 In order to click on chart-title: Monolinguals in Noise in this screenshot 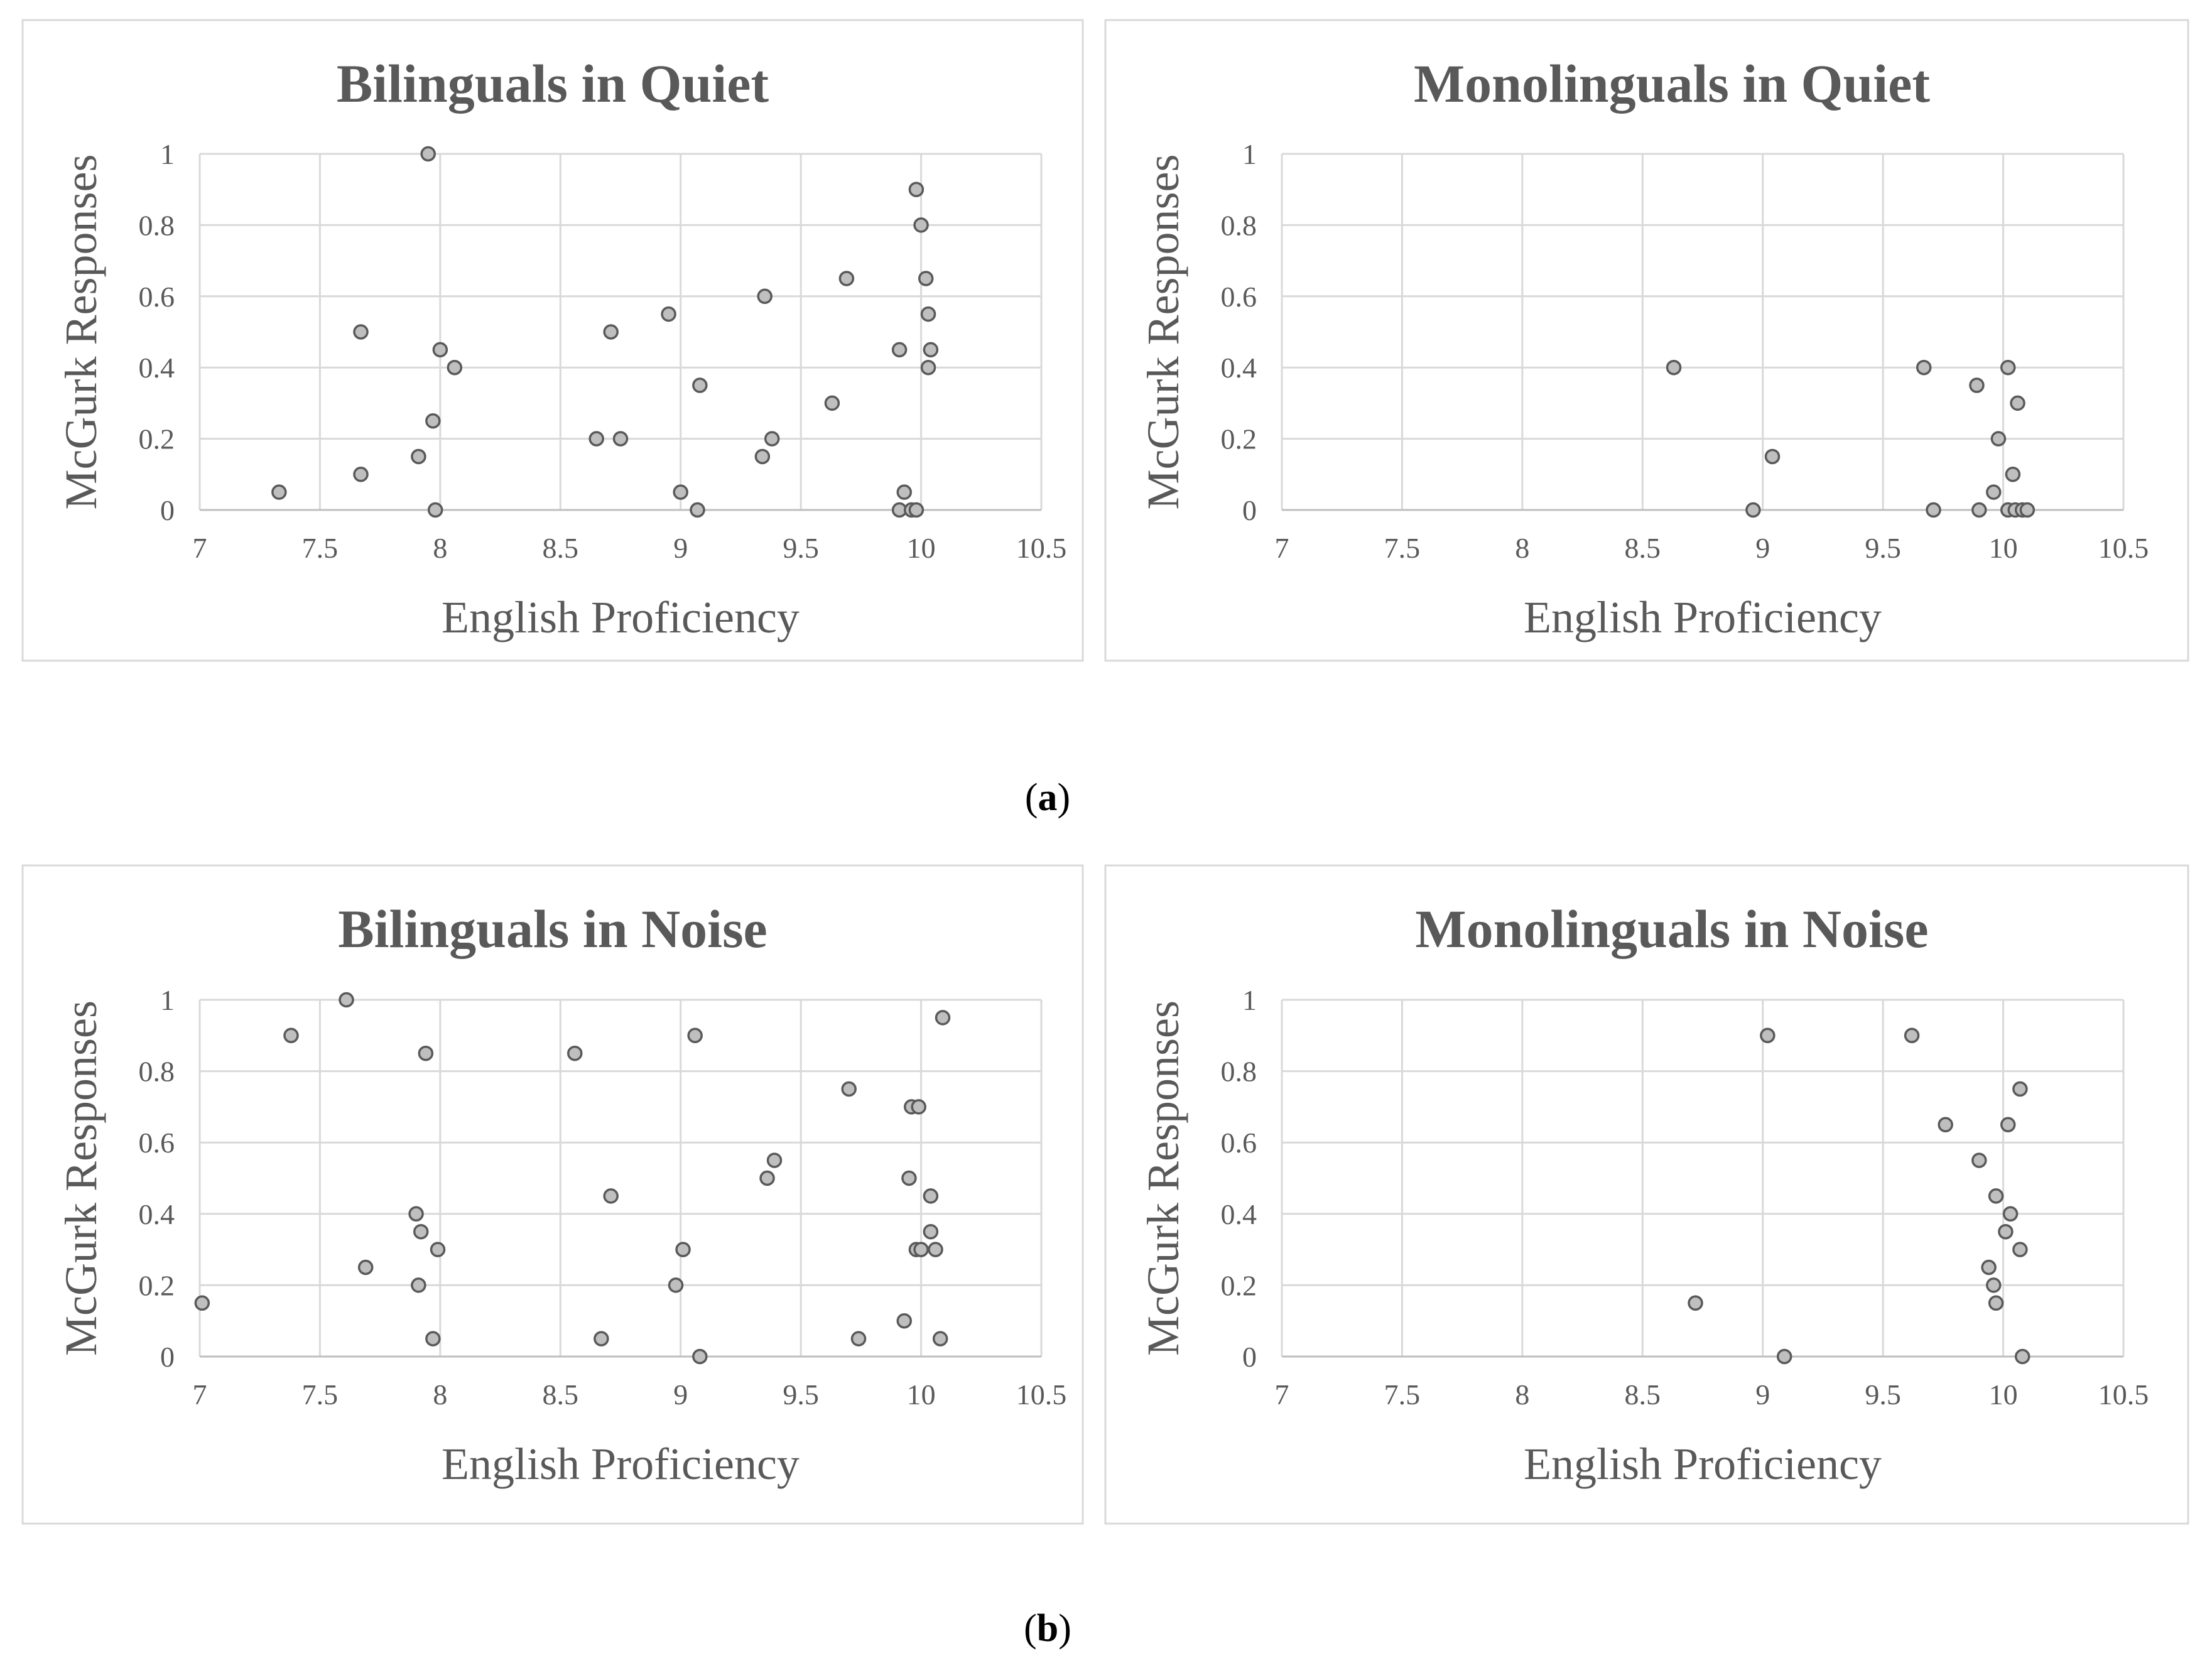, I will do `click(1672, 929)`.